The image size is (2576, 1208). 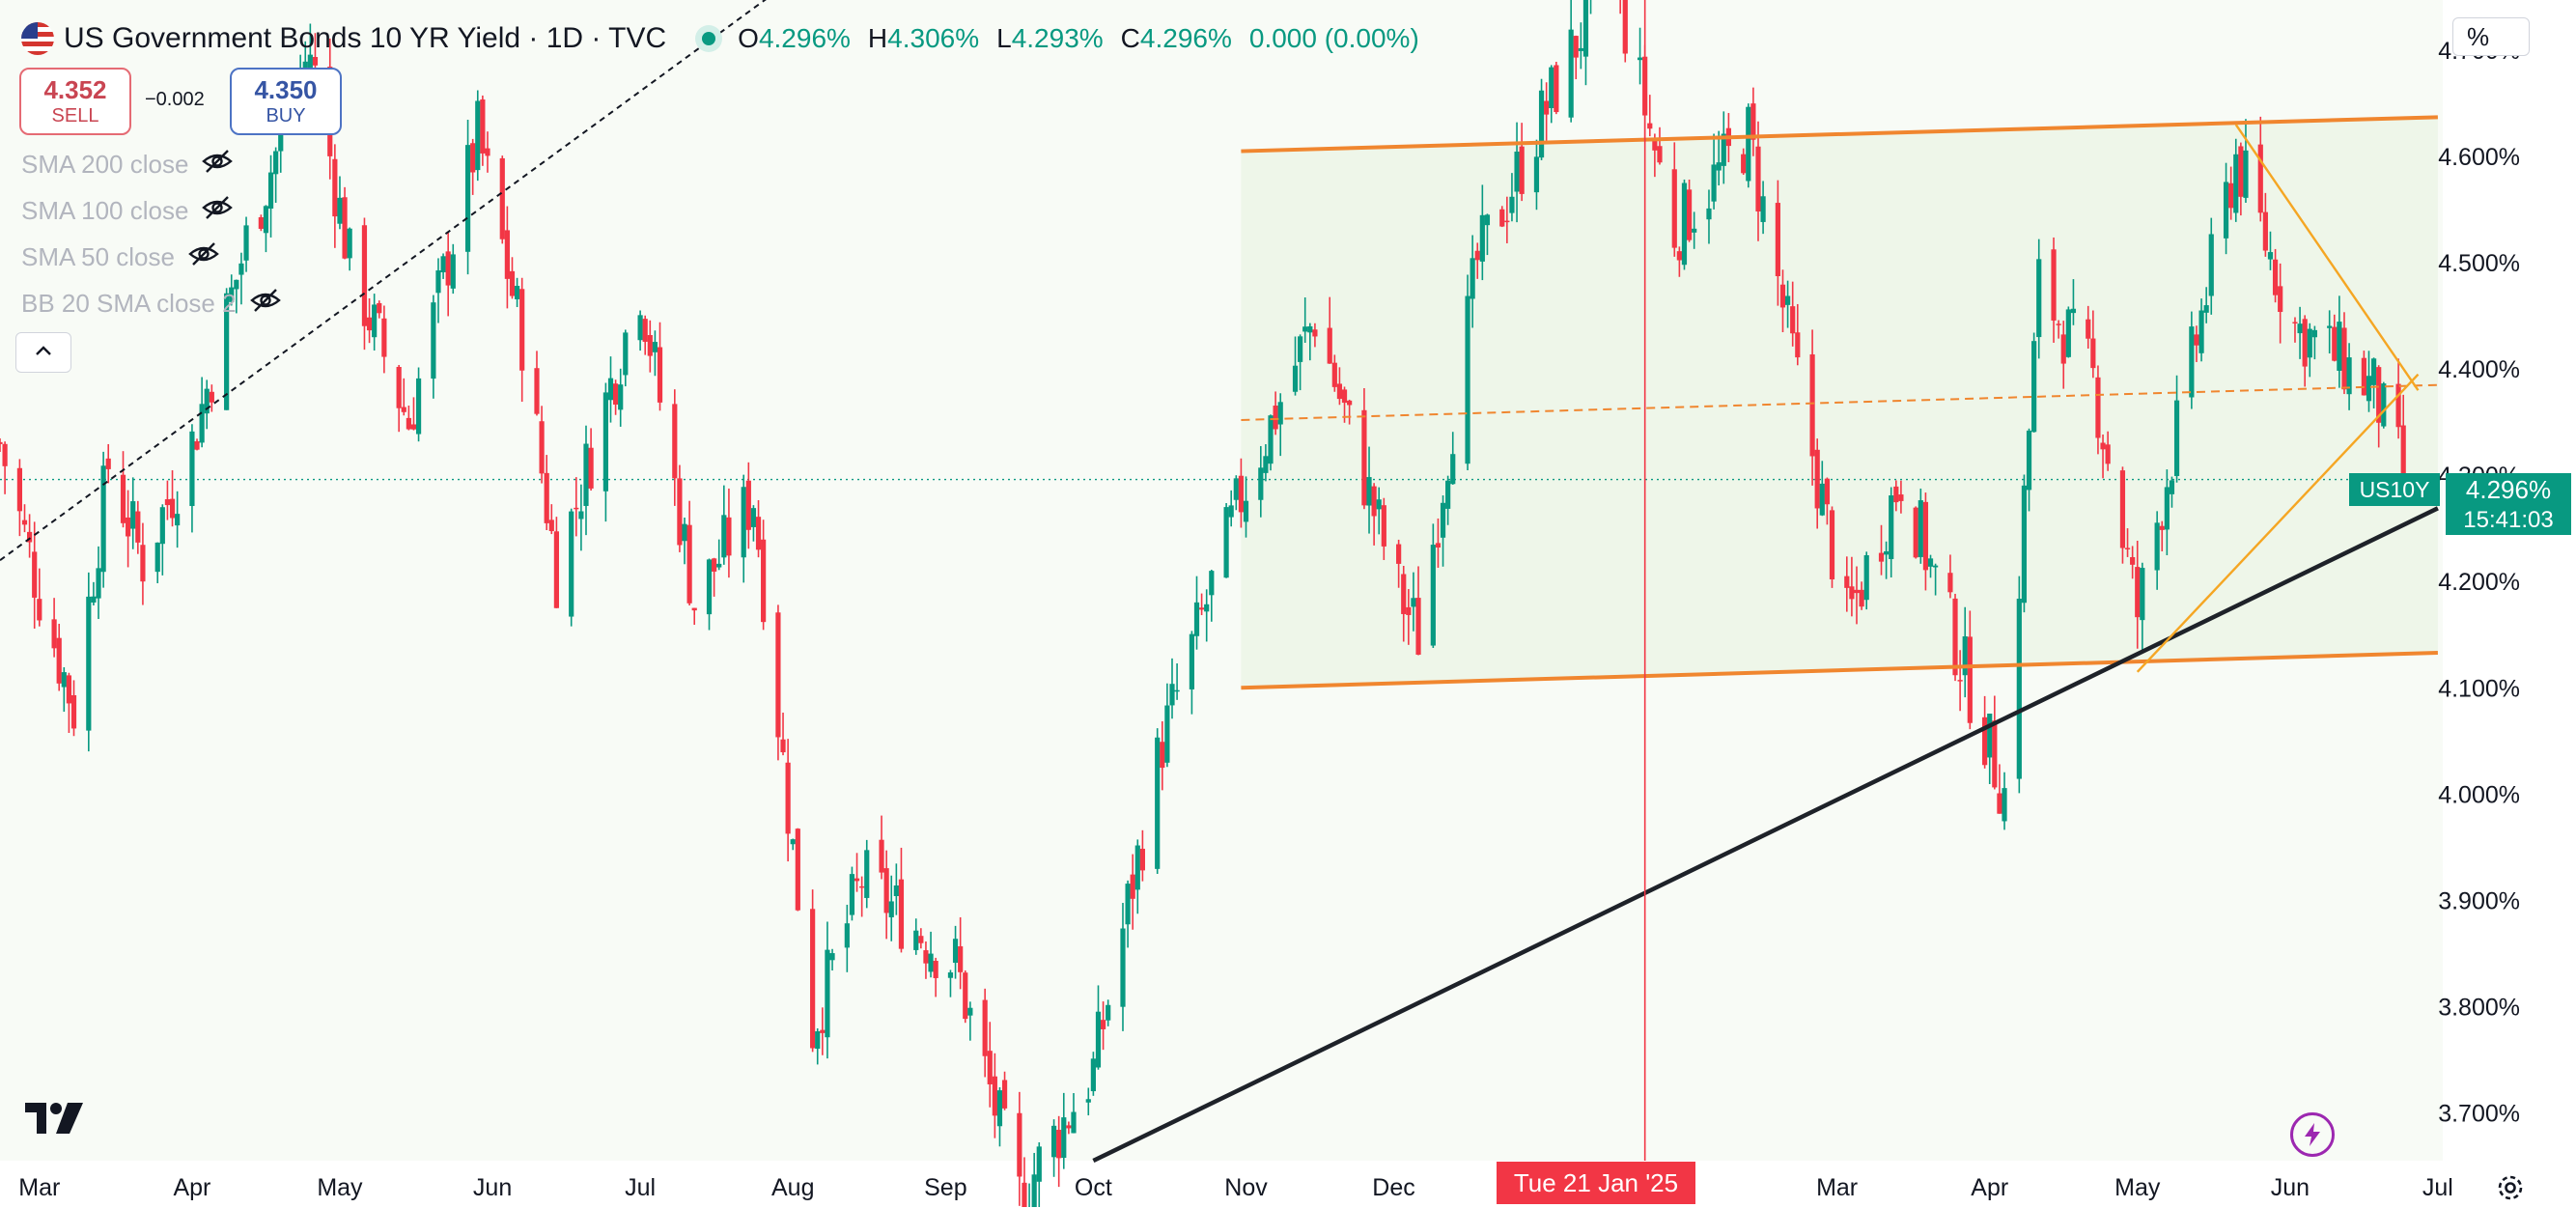 I want to click on last-price-label: 4.296%, so click(x=2508, y=490).